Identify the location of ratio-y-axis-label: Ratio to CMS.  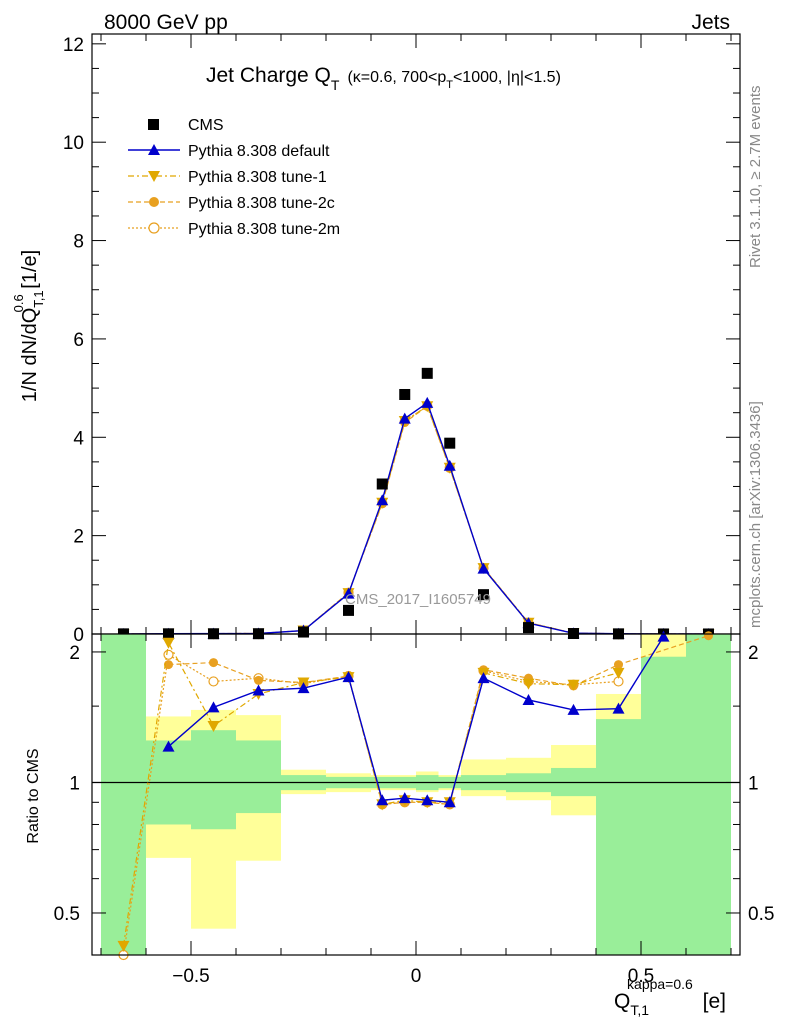
(33, 795).